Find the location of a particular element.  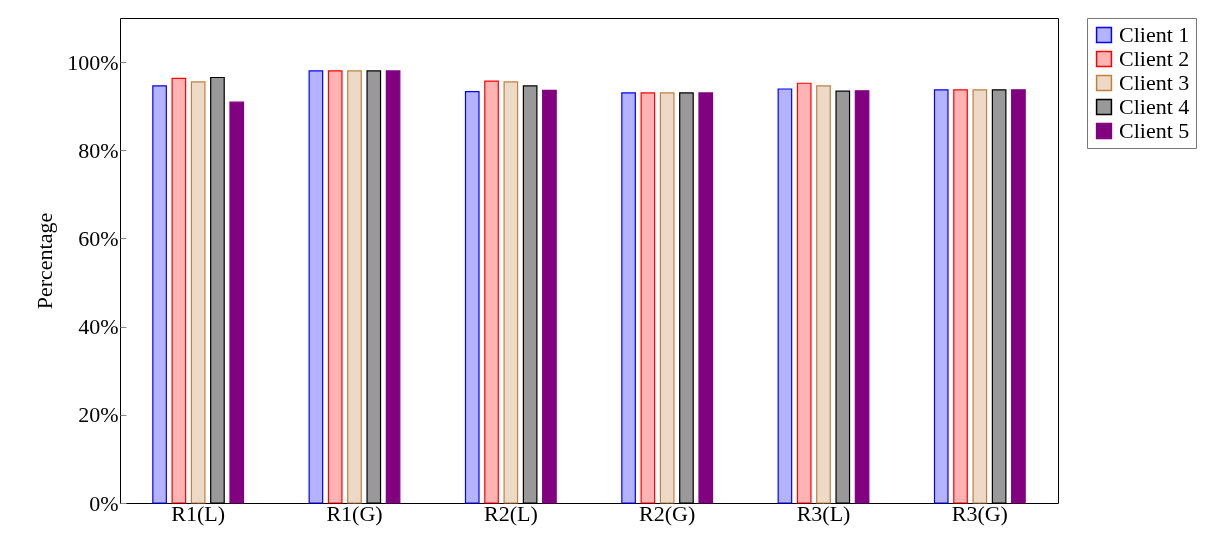

x-tick-label: R1(L) is located at coordinates (198, 513).